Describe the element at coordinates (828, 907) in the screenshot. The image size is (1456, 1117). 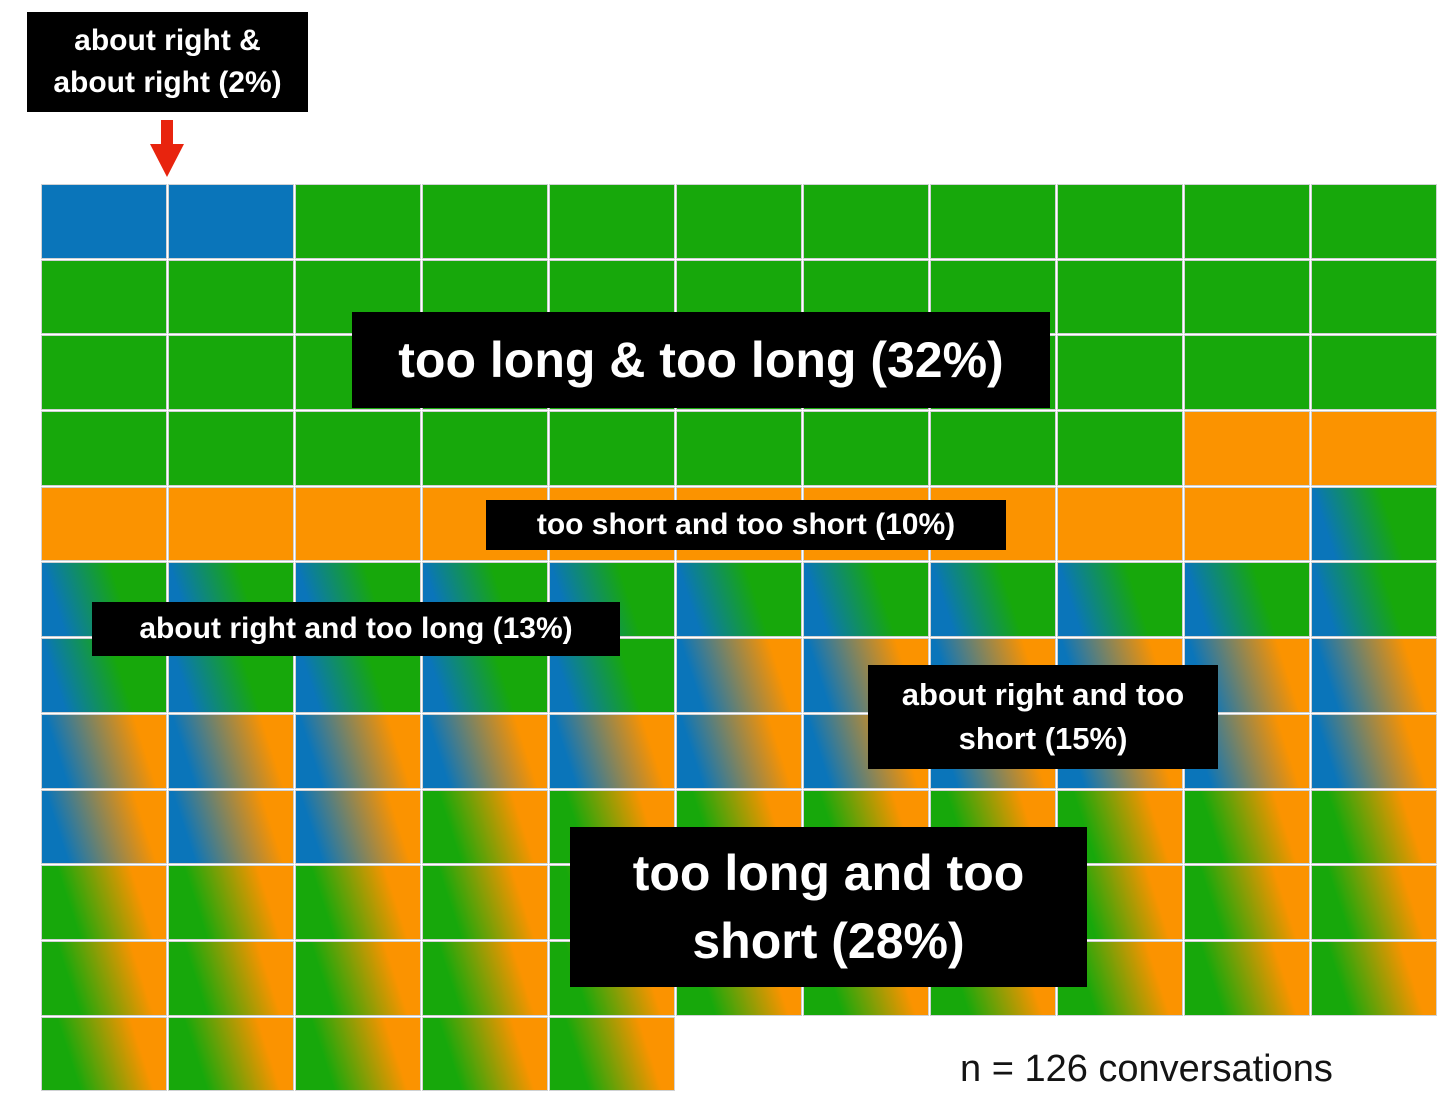
I see `label-too-long-too-short: too long and too short (28%)` at that location.